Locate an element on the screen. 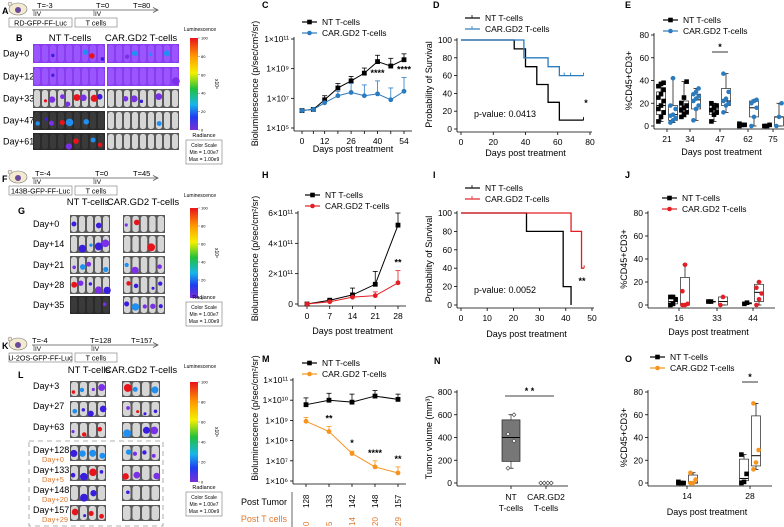 The height and width of the screenshot is (527, 784). colorbar-tick-label: 100 is located at coordinates (204, 38).